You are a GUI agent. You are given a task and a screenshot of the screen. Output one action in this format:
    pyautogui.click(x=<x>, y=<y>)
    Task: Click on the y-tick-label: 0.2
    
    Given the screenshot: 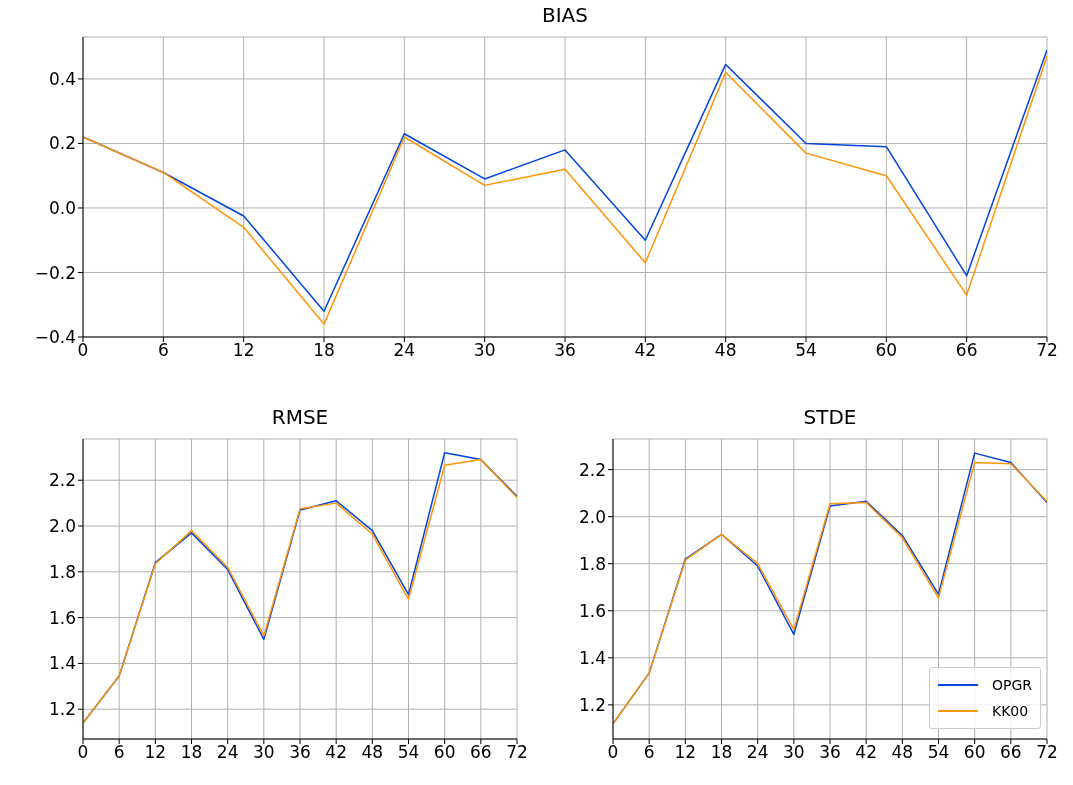 What is the action you would take?
    pyautogui.click(x=62, y=143)
    